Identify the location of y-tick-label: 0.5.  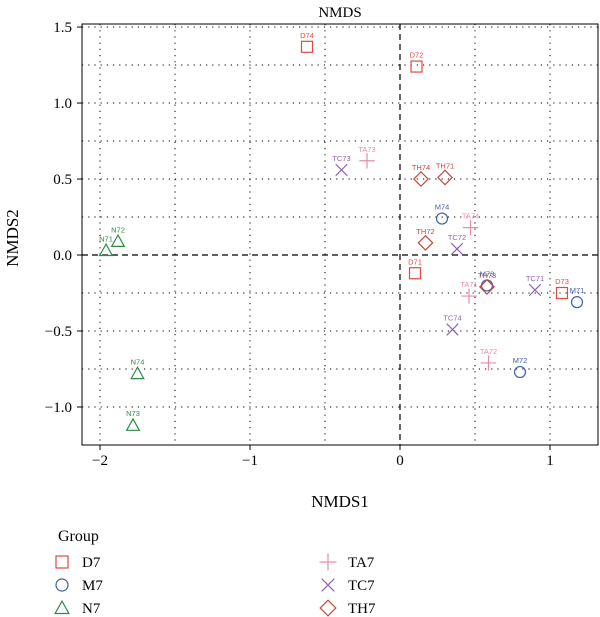
(62, 180).